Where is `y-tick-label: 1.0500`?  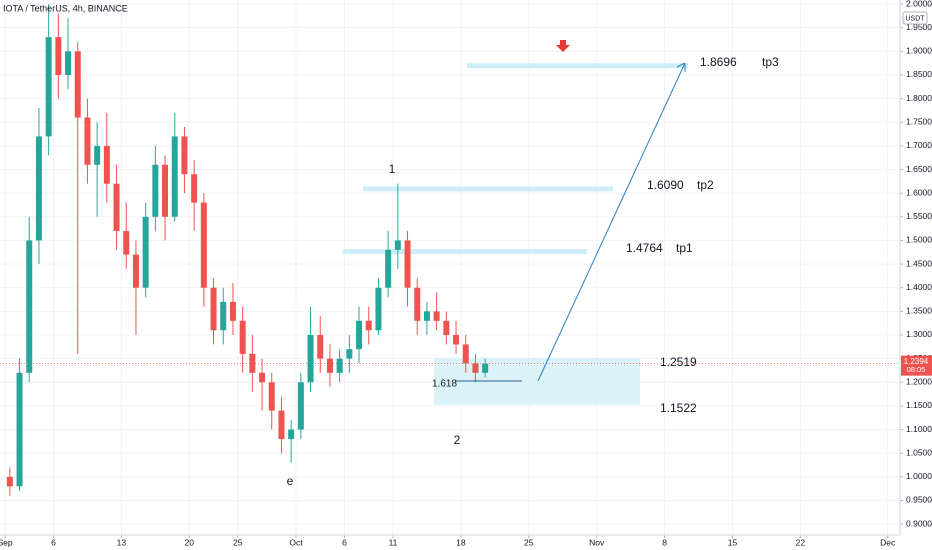
y-tick-label: 1.0500 is located at coordinates (919, 452).